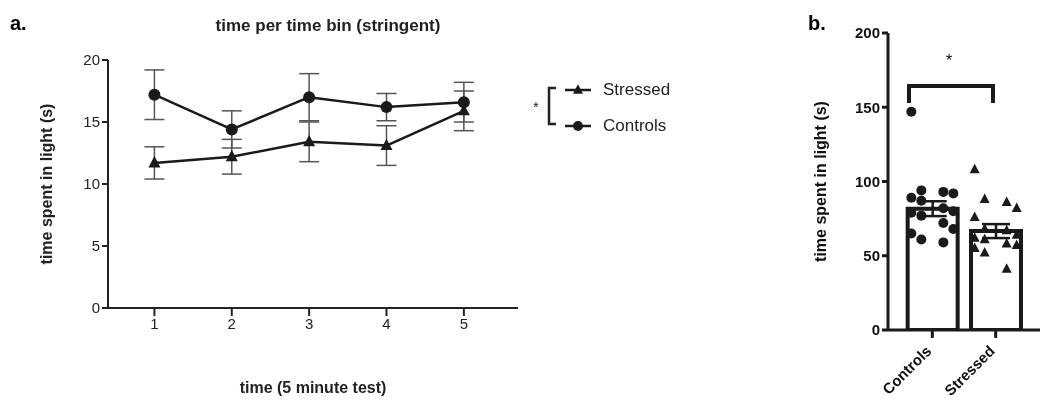  What do you see at coordinates (91, 184) in the screenshot?
I see `y-tick-label: 10` at bounding box center [91, 184].